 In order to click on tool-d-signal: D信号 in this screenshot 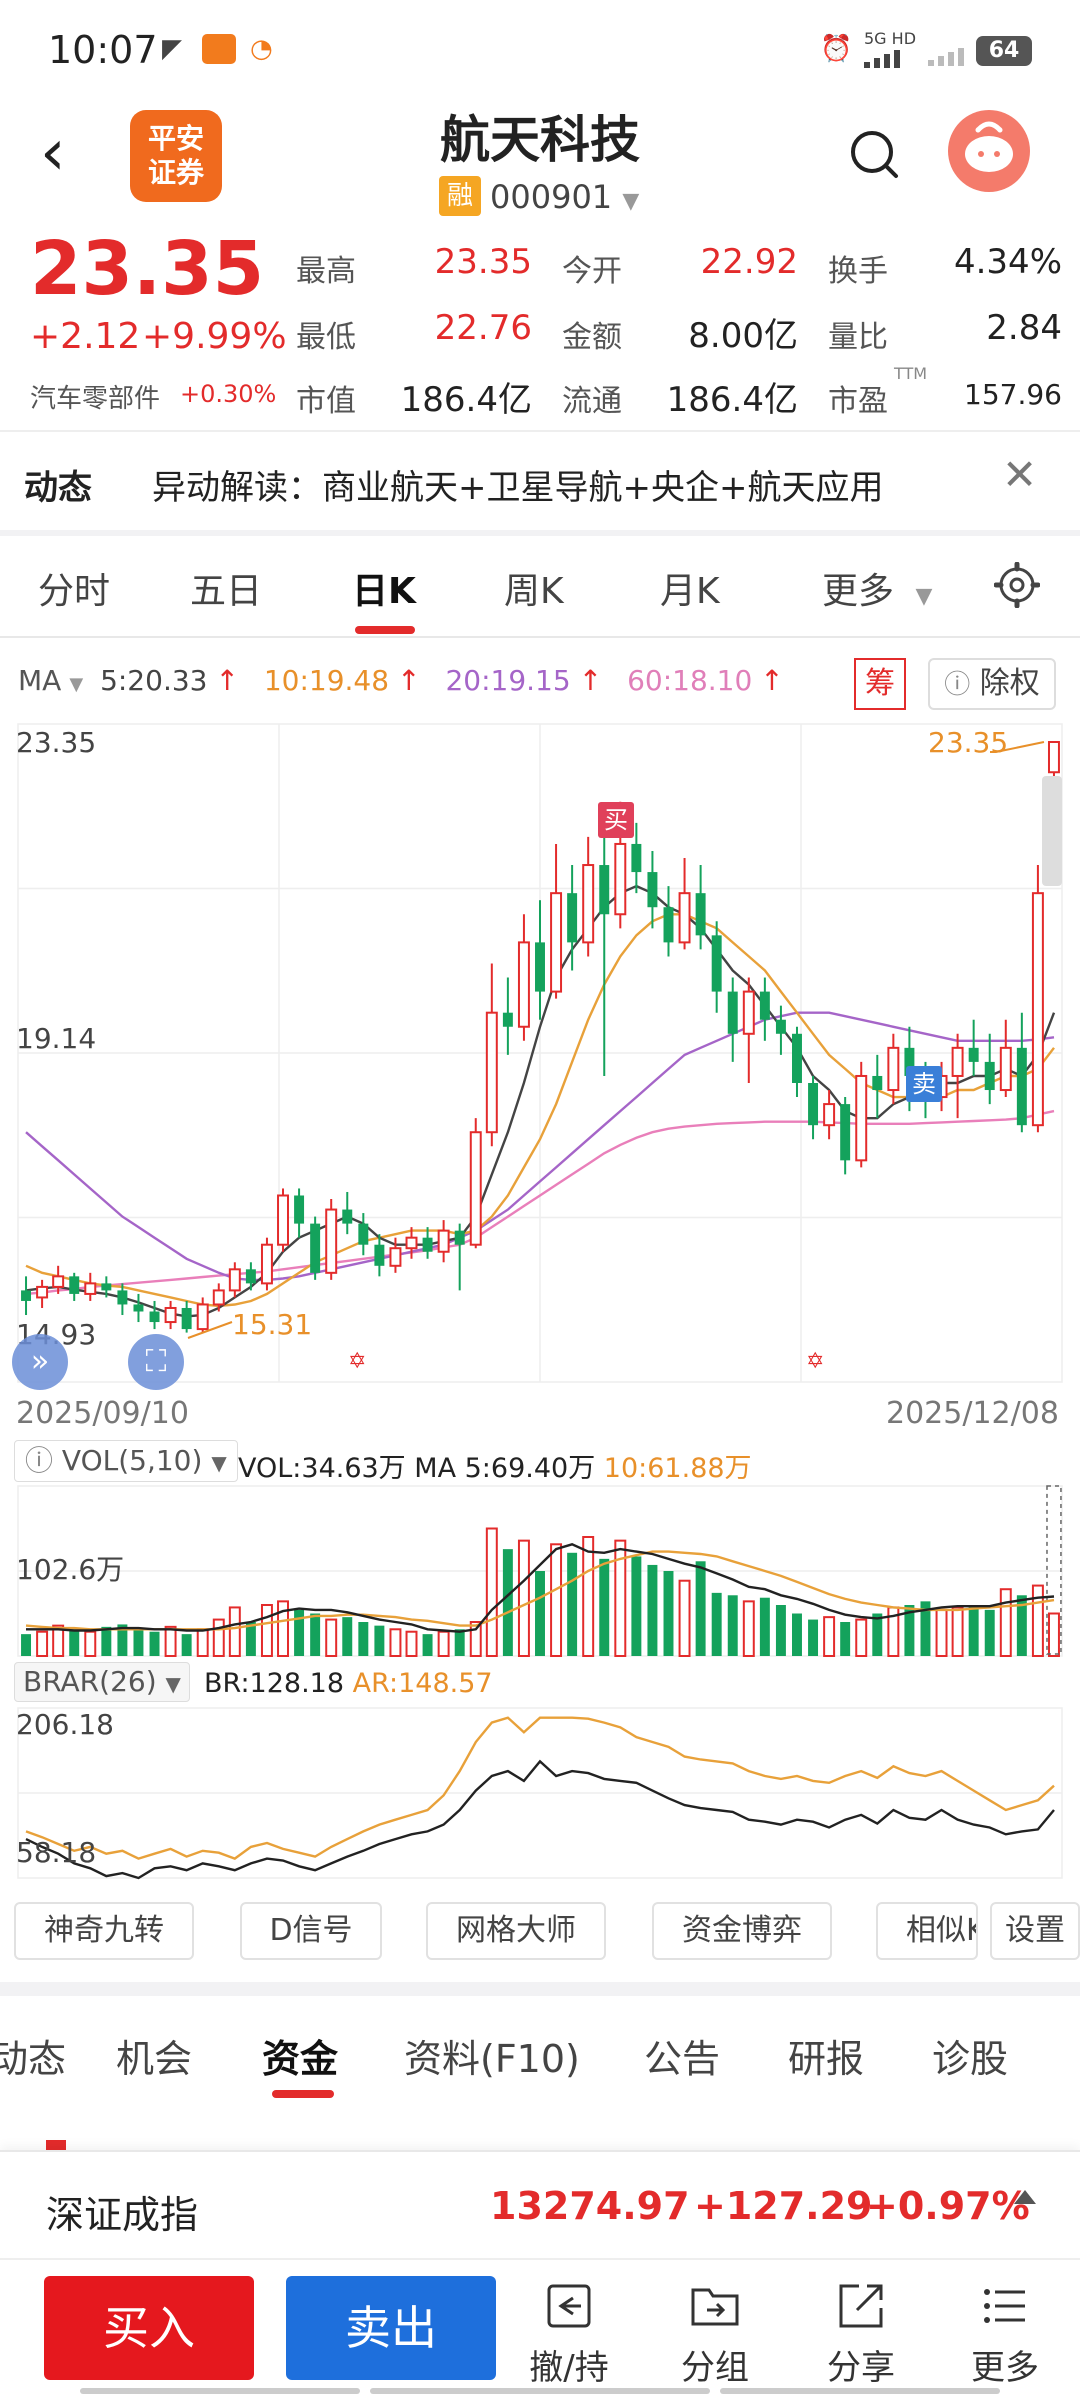, I will do `click(311, 1931)`.